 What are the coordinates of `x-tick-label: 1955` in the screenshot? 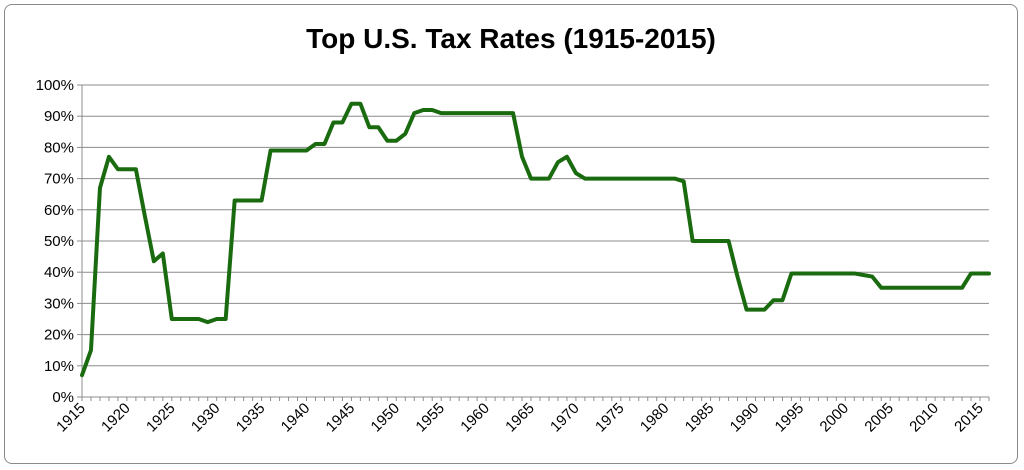 It's located at (430, 418).